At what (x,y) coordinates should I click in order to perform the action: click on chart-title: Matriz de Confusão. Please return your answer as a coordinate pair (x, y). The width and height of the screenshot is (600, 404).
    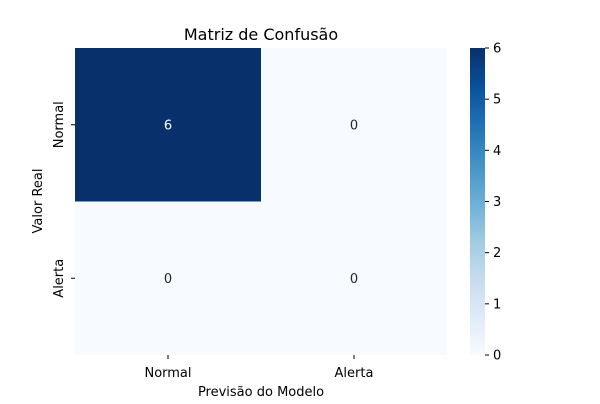
    Looking at the image, I should click on (261, 34).